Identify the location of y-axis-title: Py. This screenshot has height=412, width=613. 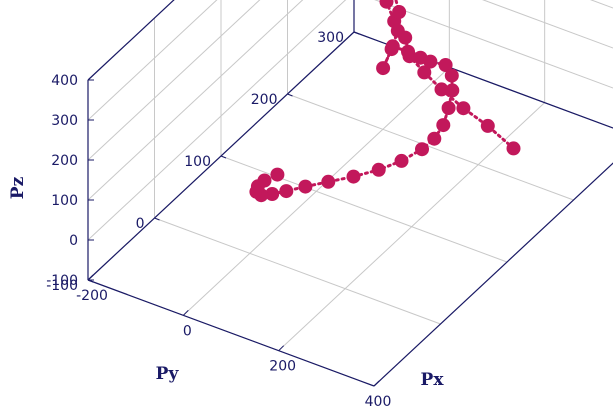
(168, 374).